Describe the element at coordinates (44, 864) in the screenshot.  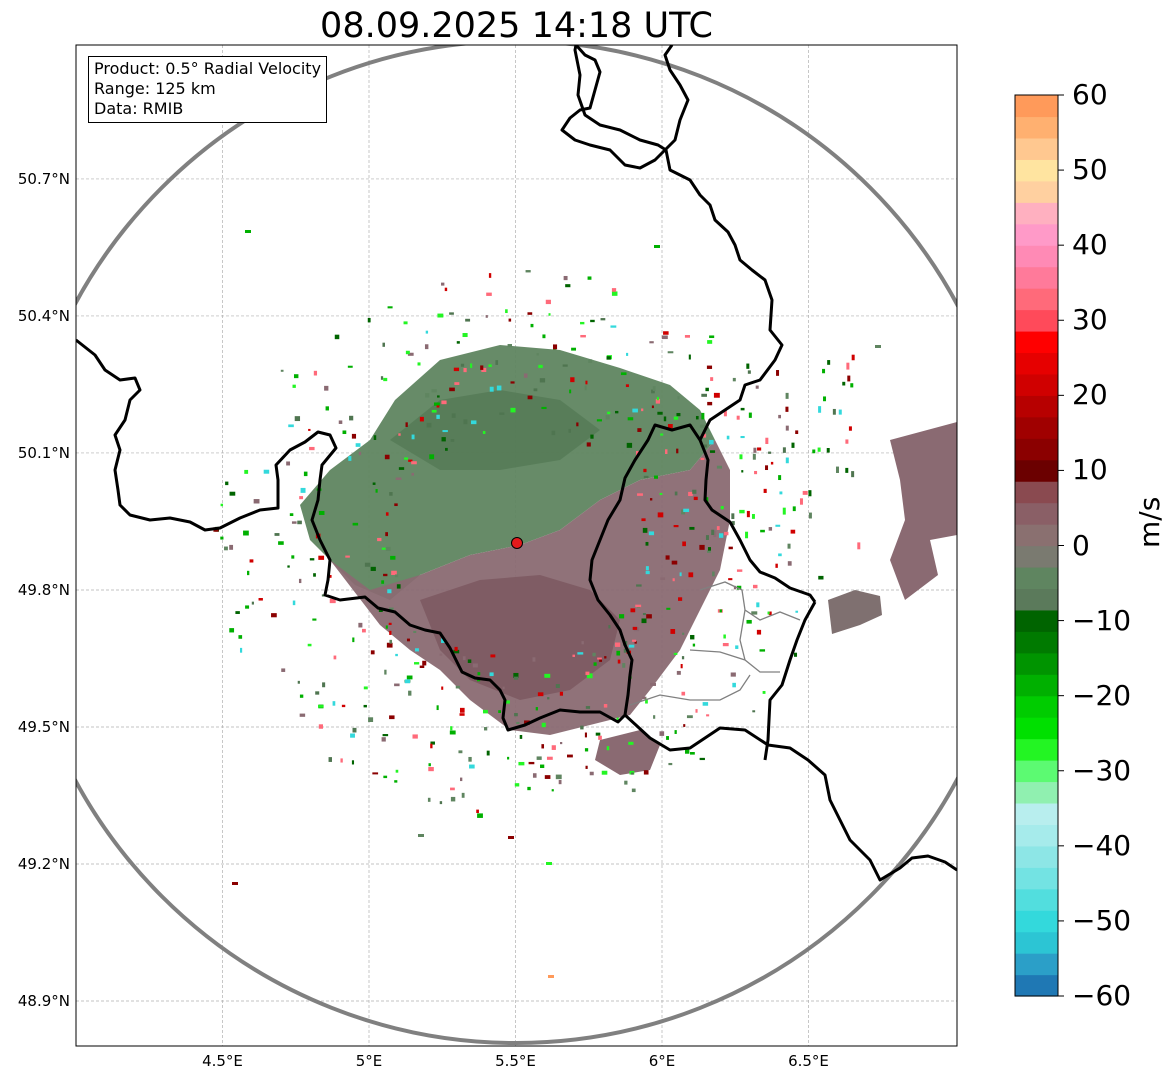
I see `lat-tick-label: 49.2°N` at that location.